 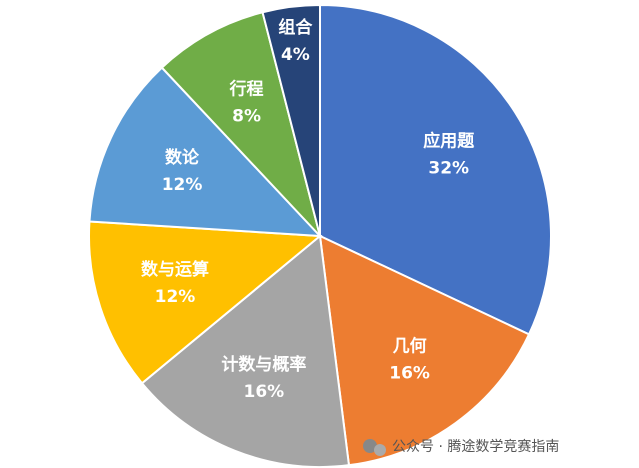 What do you see at coordinates (410, 345) in the screenshot?
I see `slice-label: 几何` at bounding box center [410, 345].